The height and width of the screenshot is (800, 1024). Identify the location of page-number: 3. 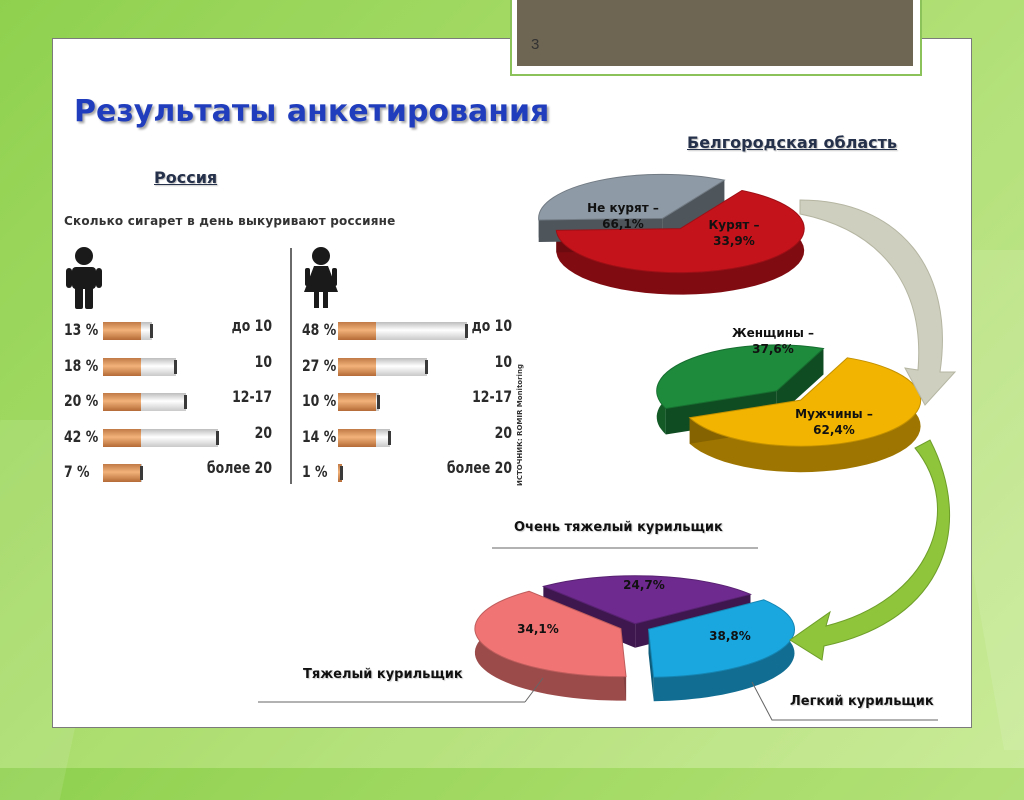
(535, 44).